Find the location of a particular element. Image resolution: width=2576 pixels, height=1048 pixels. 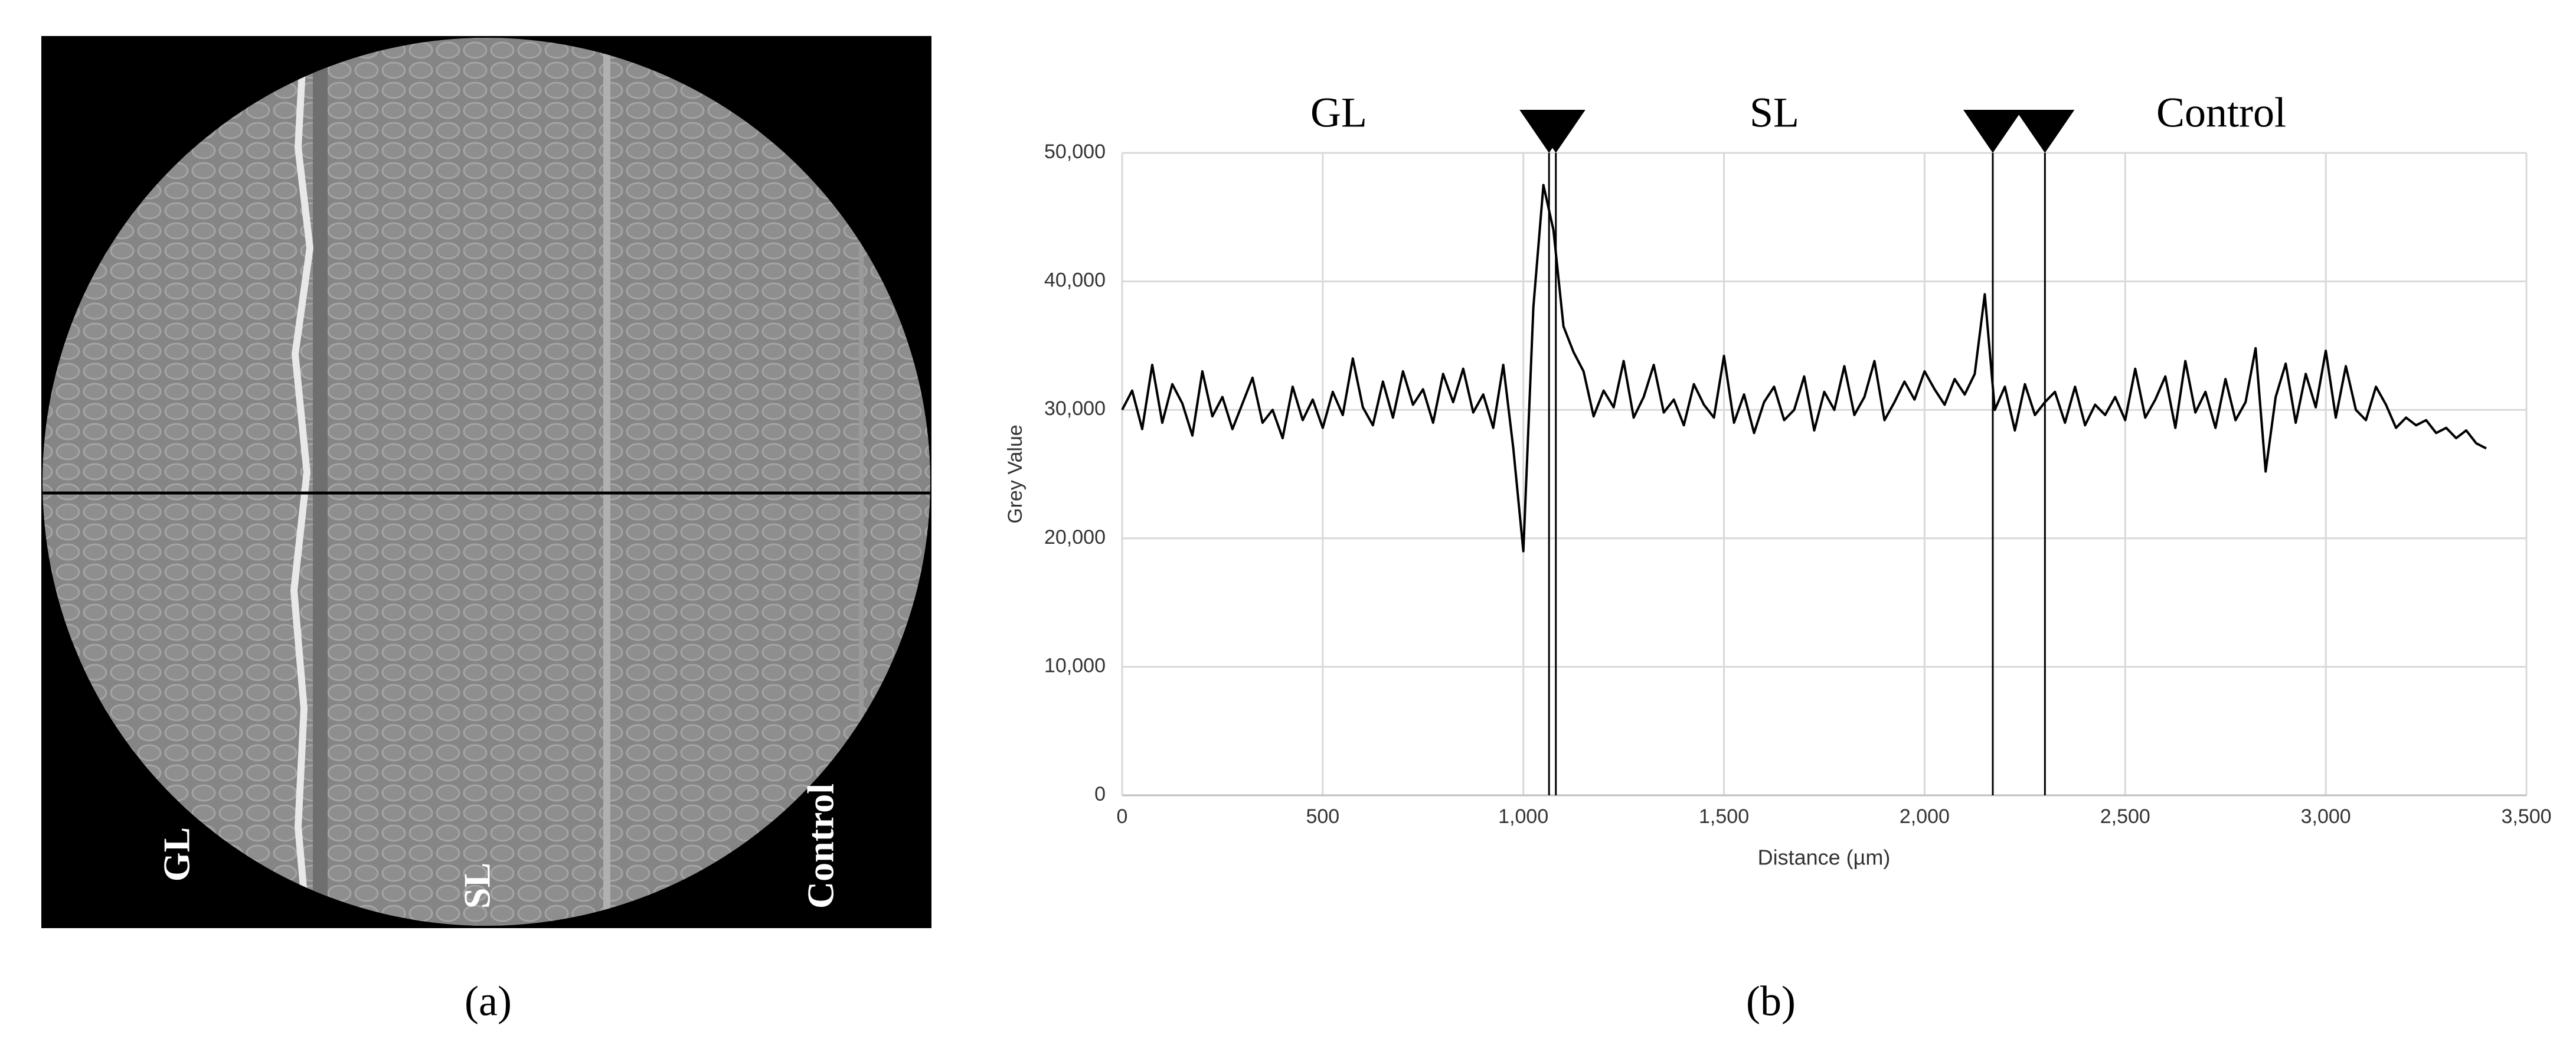

x-axis-title: Distance (µm) is located at coordinates (1824, 858).